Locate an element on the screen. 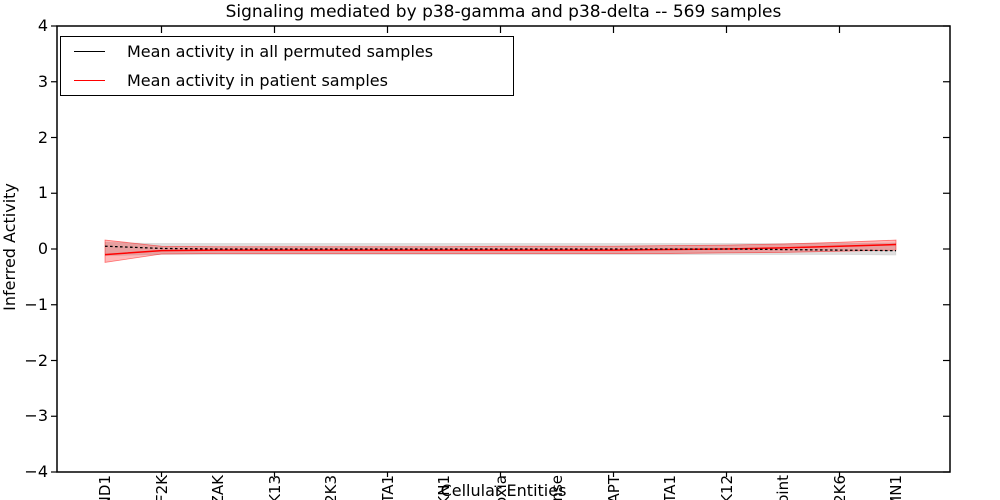 This screenshot has height=500, width=1000. legend-label: Mean activity in all permuted samples is located at coordinates (280, 51).